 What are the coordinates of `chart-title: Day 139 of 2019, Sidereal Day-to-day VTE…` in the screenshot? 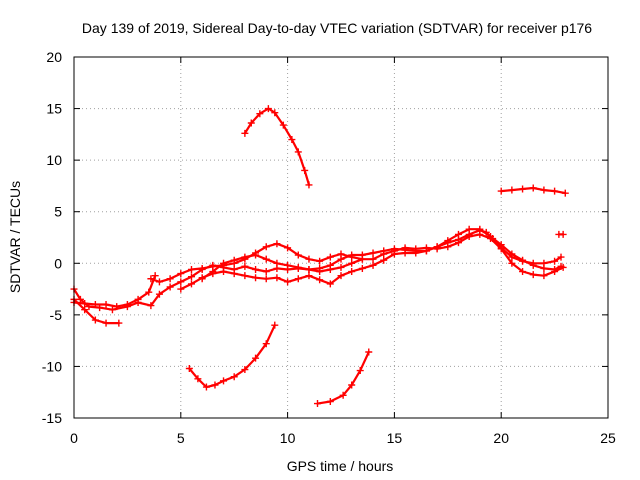 It's located at (337, 28).